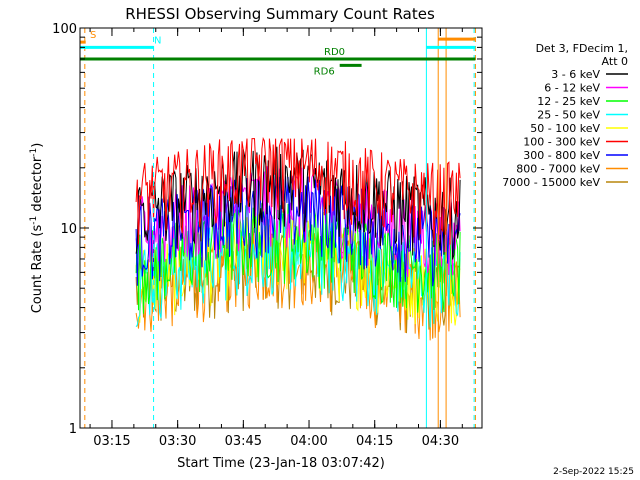 The height and width of the screenshot is (480, 640). What do you see at coordinates (582, 48) in the screenshot?
I see `legend-header-0: Det 3, FDecim 1,` at bounding box center [582, 48].